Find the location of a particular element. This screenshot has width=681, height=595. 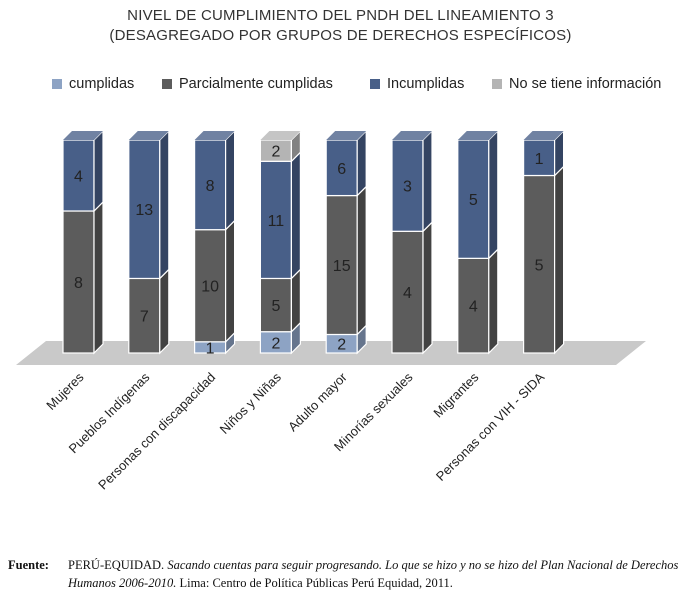

x-tick-label: Personas con discapacidad is located at coordinates (156, 431).